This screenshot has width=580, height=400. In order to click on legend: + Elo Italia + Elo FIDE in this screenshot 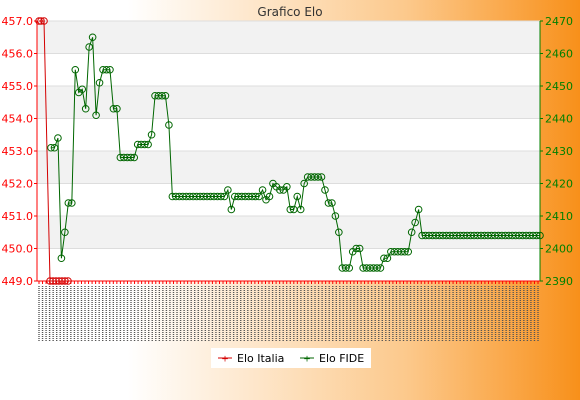, I will do `click(291, 358)`.